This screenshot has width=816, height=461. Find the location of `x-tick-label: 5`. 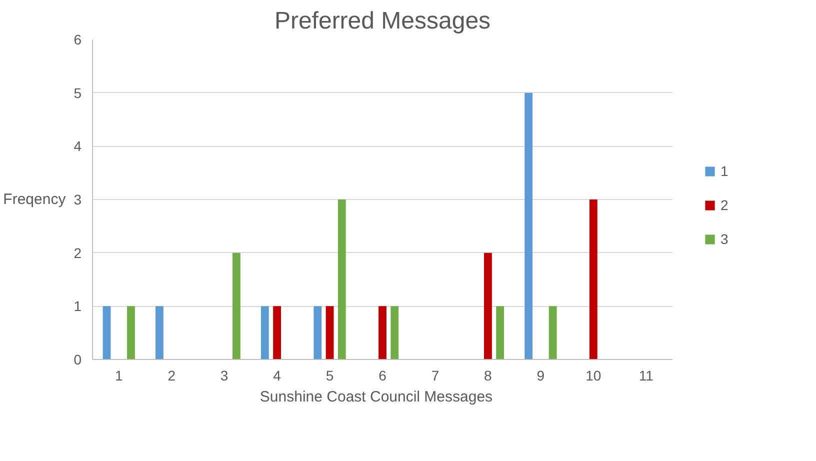

x-tick-label: 5 is located at coordinates (330, 376).